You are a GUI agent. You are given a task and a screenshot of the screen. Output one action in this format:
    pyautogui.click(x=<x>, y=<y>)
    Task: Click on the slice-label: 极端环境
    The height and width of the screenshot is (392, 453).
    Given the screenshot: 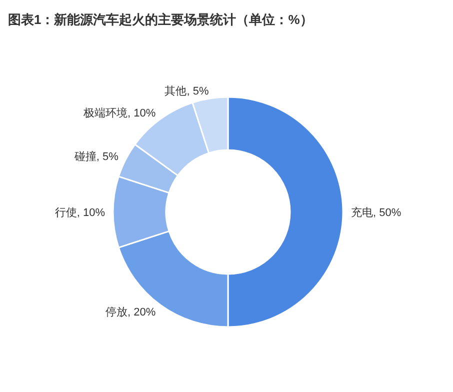 What is the action you would take?
    pyautogui.click(x=105, y=113)
    